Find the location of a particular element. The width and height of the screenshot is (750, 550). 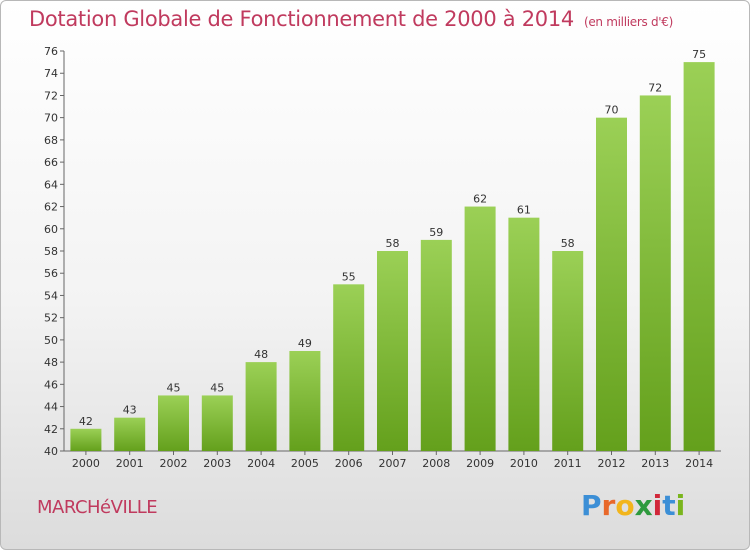

bar-2008 is located at coordinates (436, 345).